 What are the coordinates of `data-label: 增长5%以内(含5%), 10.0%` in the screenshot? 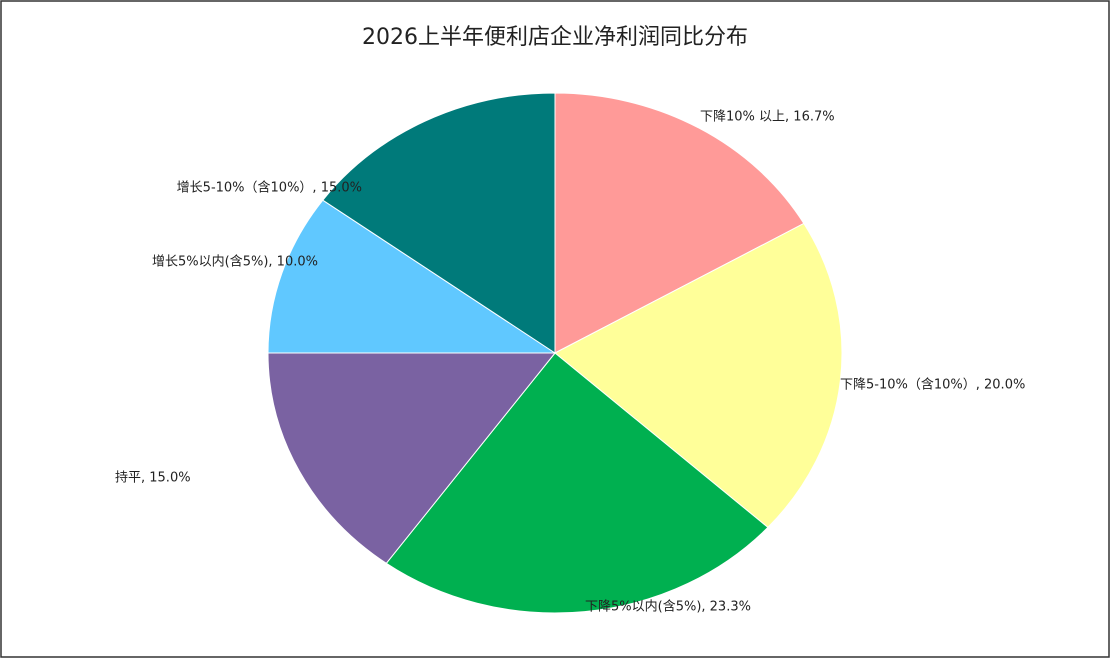 It's located at (235, 262).